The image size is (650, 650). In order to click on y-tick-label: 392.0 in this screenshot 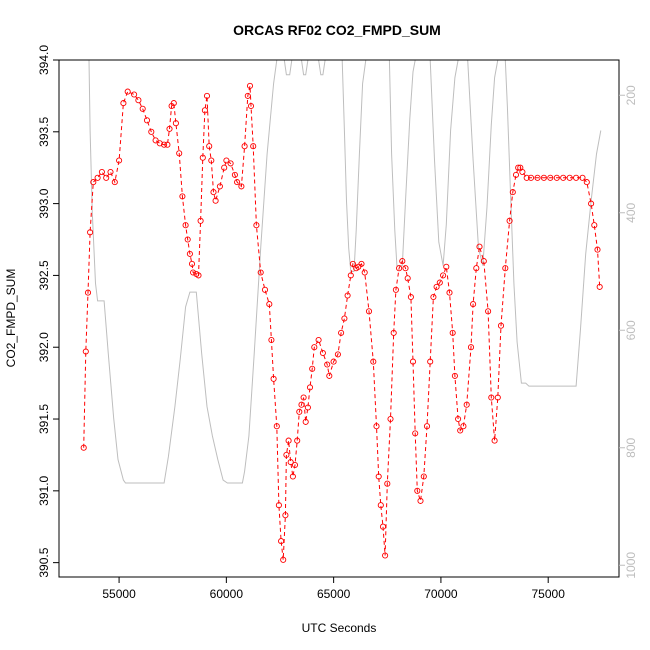, I will do `click(44, 347)`.